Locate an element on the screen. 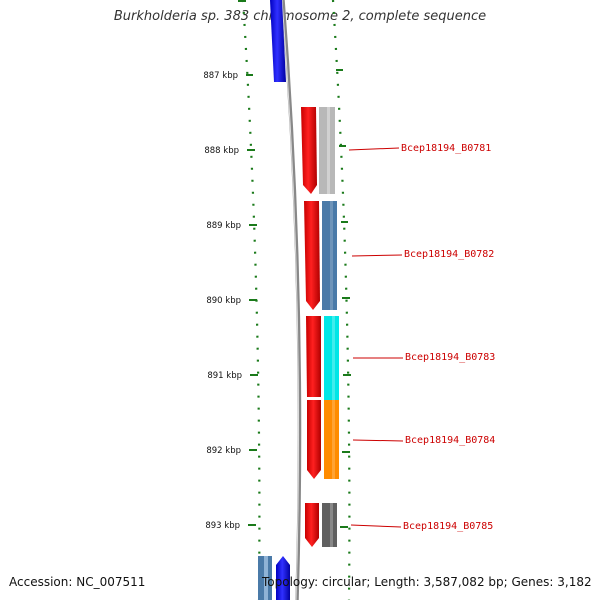 This screenshot has width=600, height=600. ruler-label: 890 kbp is located at coordinates (223, 301).